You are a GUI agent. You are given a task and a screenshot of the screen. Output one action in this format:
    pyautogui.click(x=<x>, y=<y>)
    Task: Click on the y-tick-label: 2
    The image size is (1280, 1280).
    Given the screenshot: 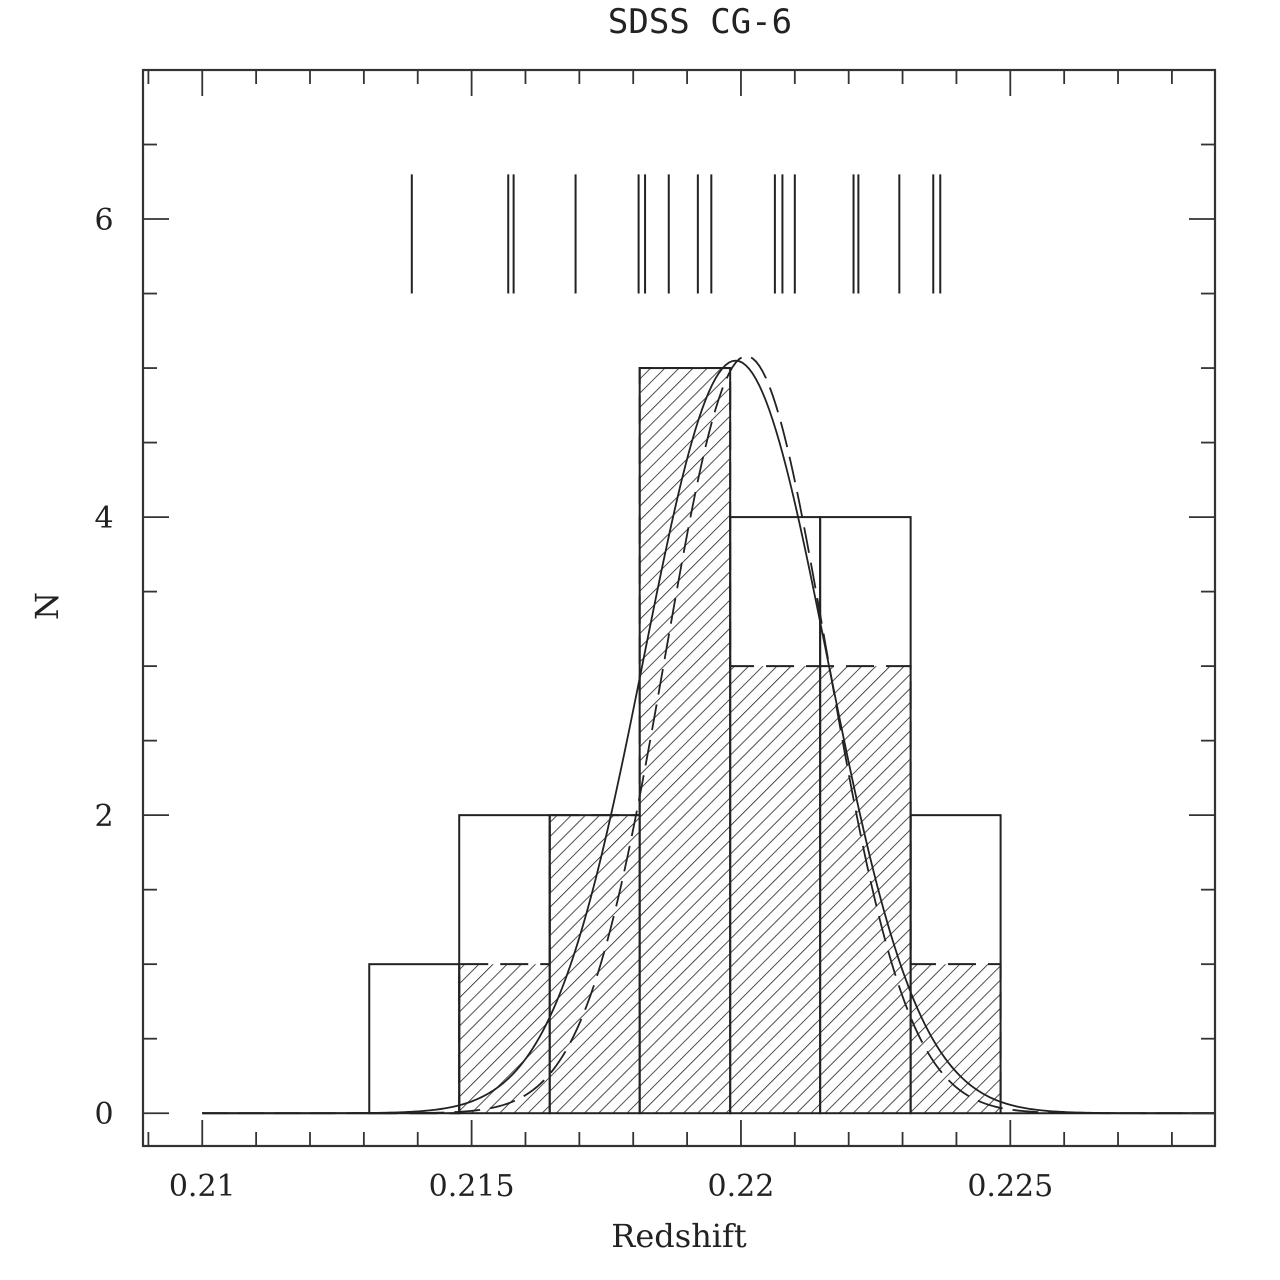 What is the action you would take?
    pyautogui.click(x=103, y=816)
    